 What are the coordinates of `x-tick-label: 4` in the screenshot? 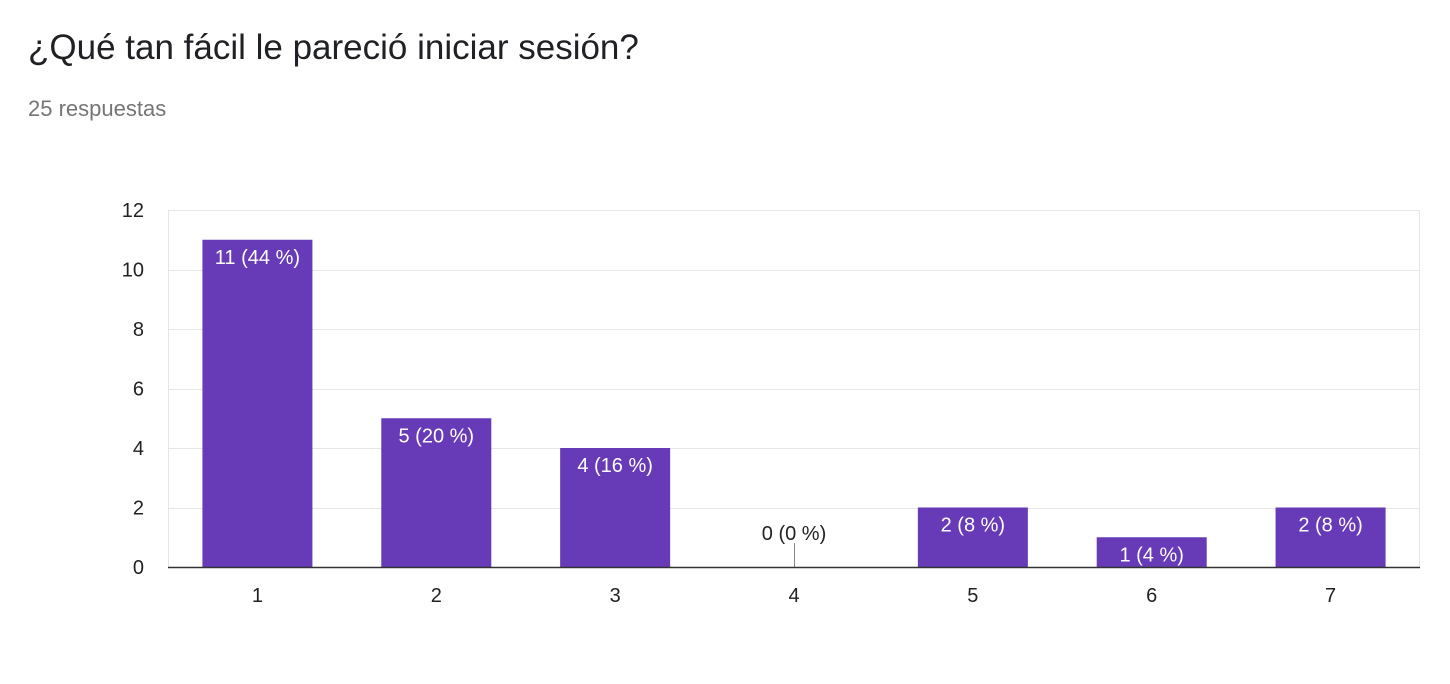 It's located at (793, 596).